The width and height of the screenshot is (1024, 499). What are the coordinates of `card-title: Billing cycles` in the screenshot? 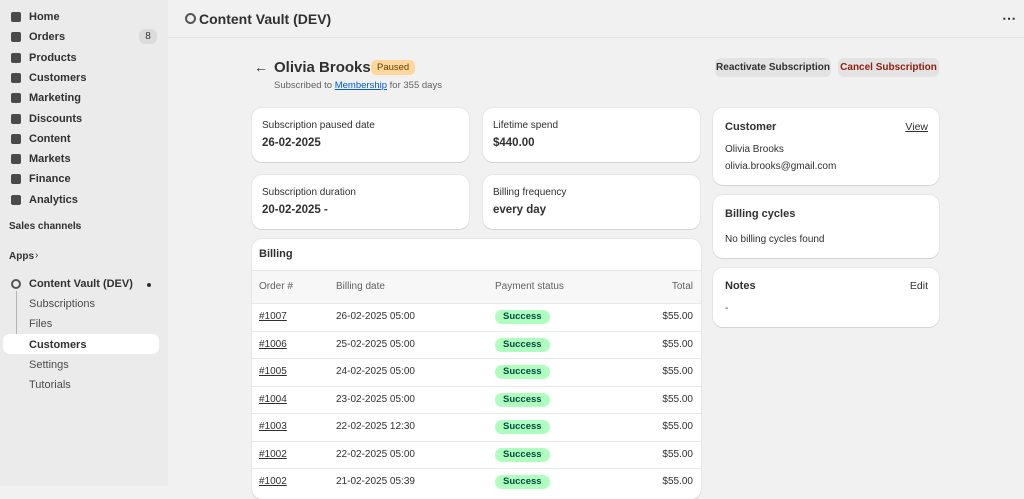 It's located at (760, 214).